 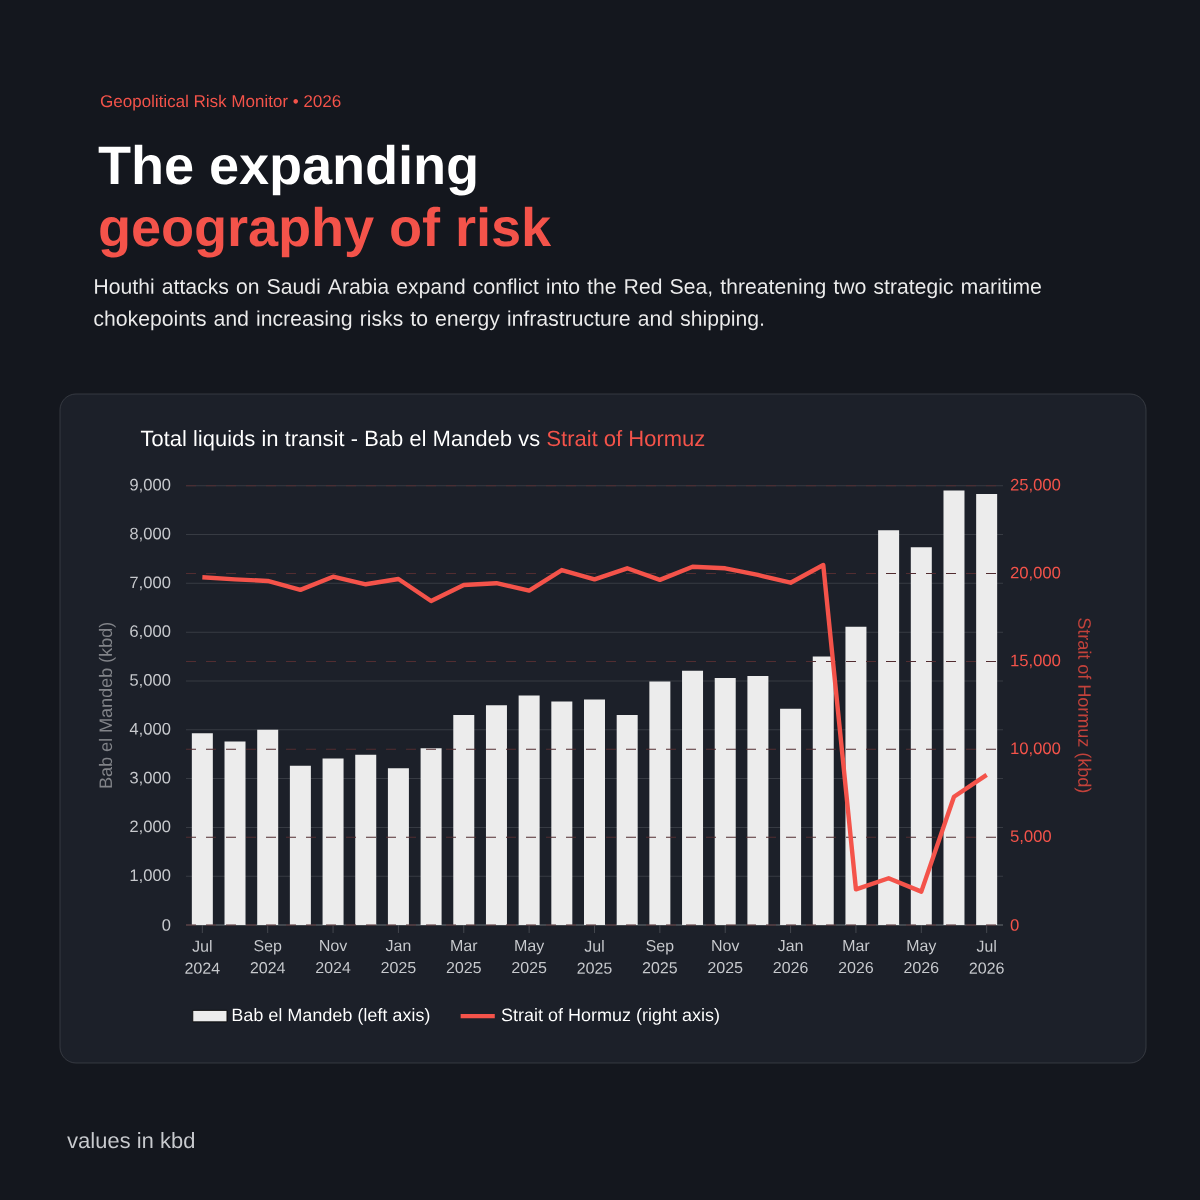 I want to click on legend-label: Strait of Hormuz (right axis), so click(x=610, y=1016).